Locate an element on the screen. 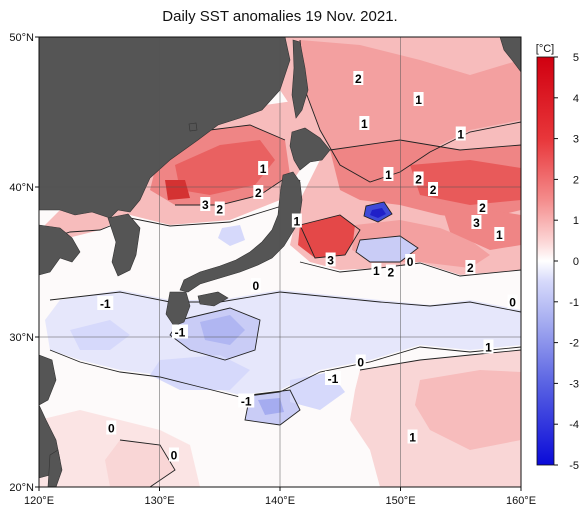 This screenshot has height=512, width=585. lat-tick-label: 50°N is located at coordinates (21, 38).